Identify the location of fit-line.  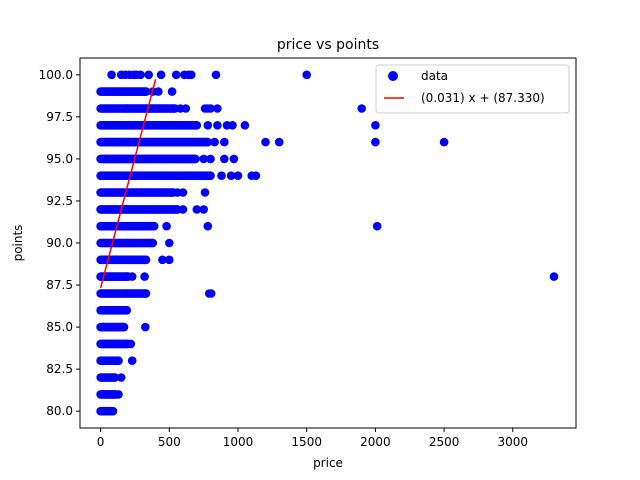
(128, 184).